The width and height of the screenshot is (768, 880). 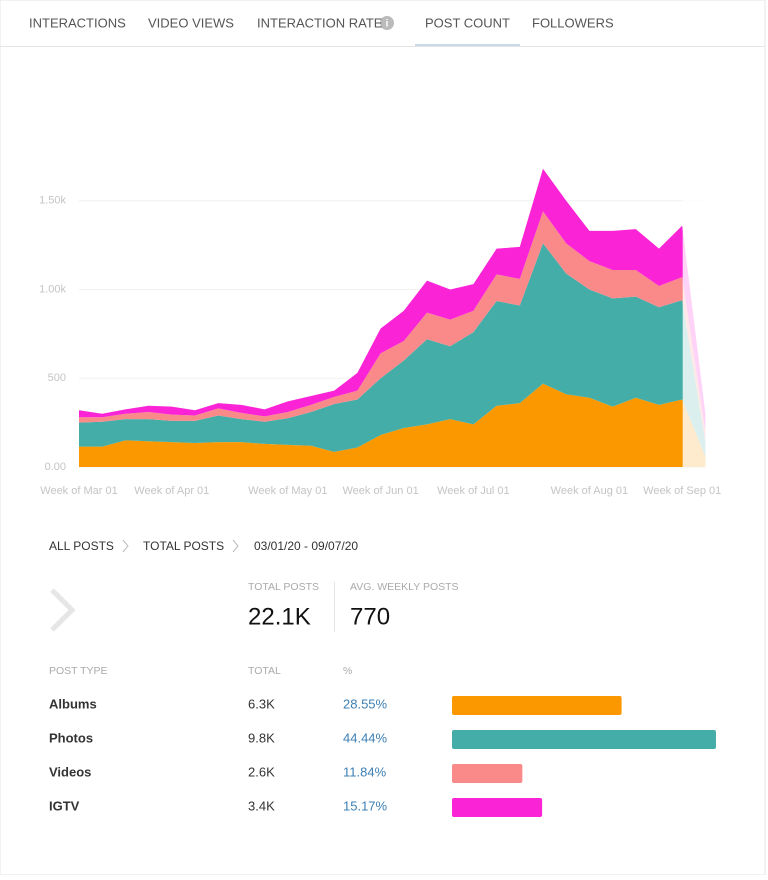 I want to click on post-percent: 11.84%, so click(x=365, y=771).